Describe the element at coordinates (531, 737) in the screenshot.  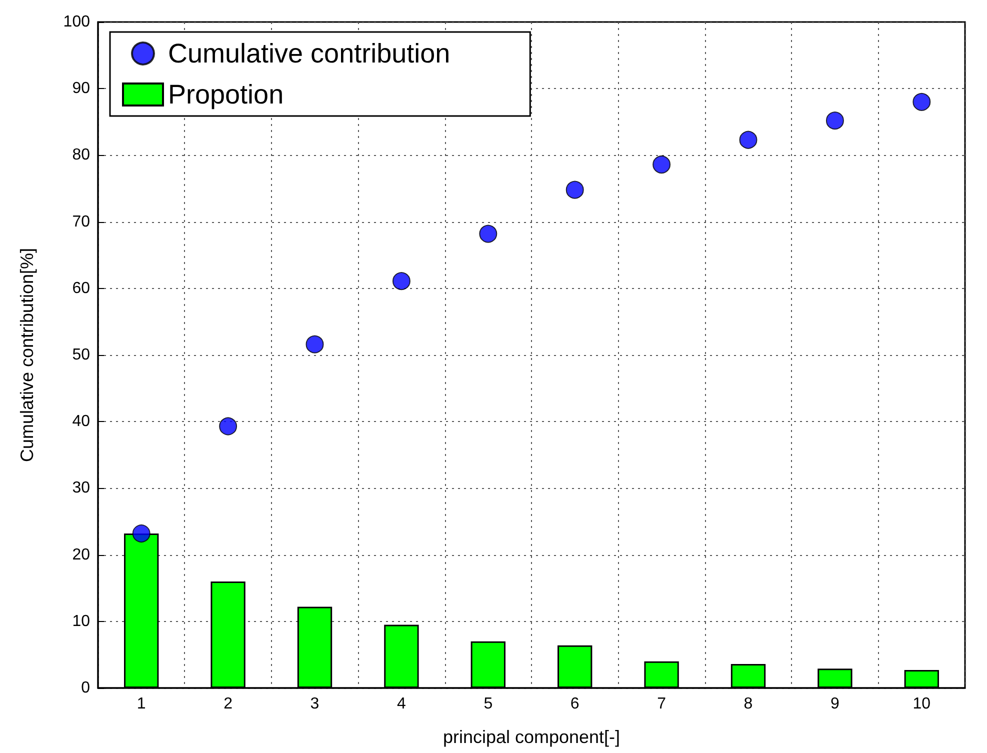
I see `x-axis-title: principal component[-]` at that location.